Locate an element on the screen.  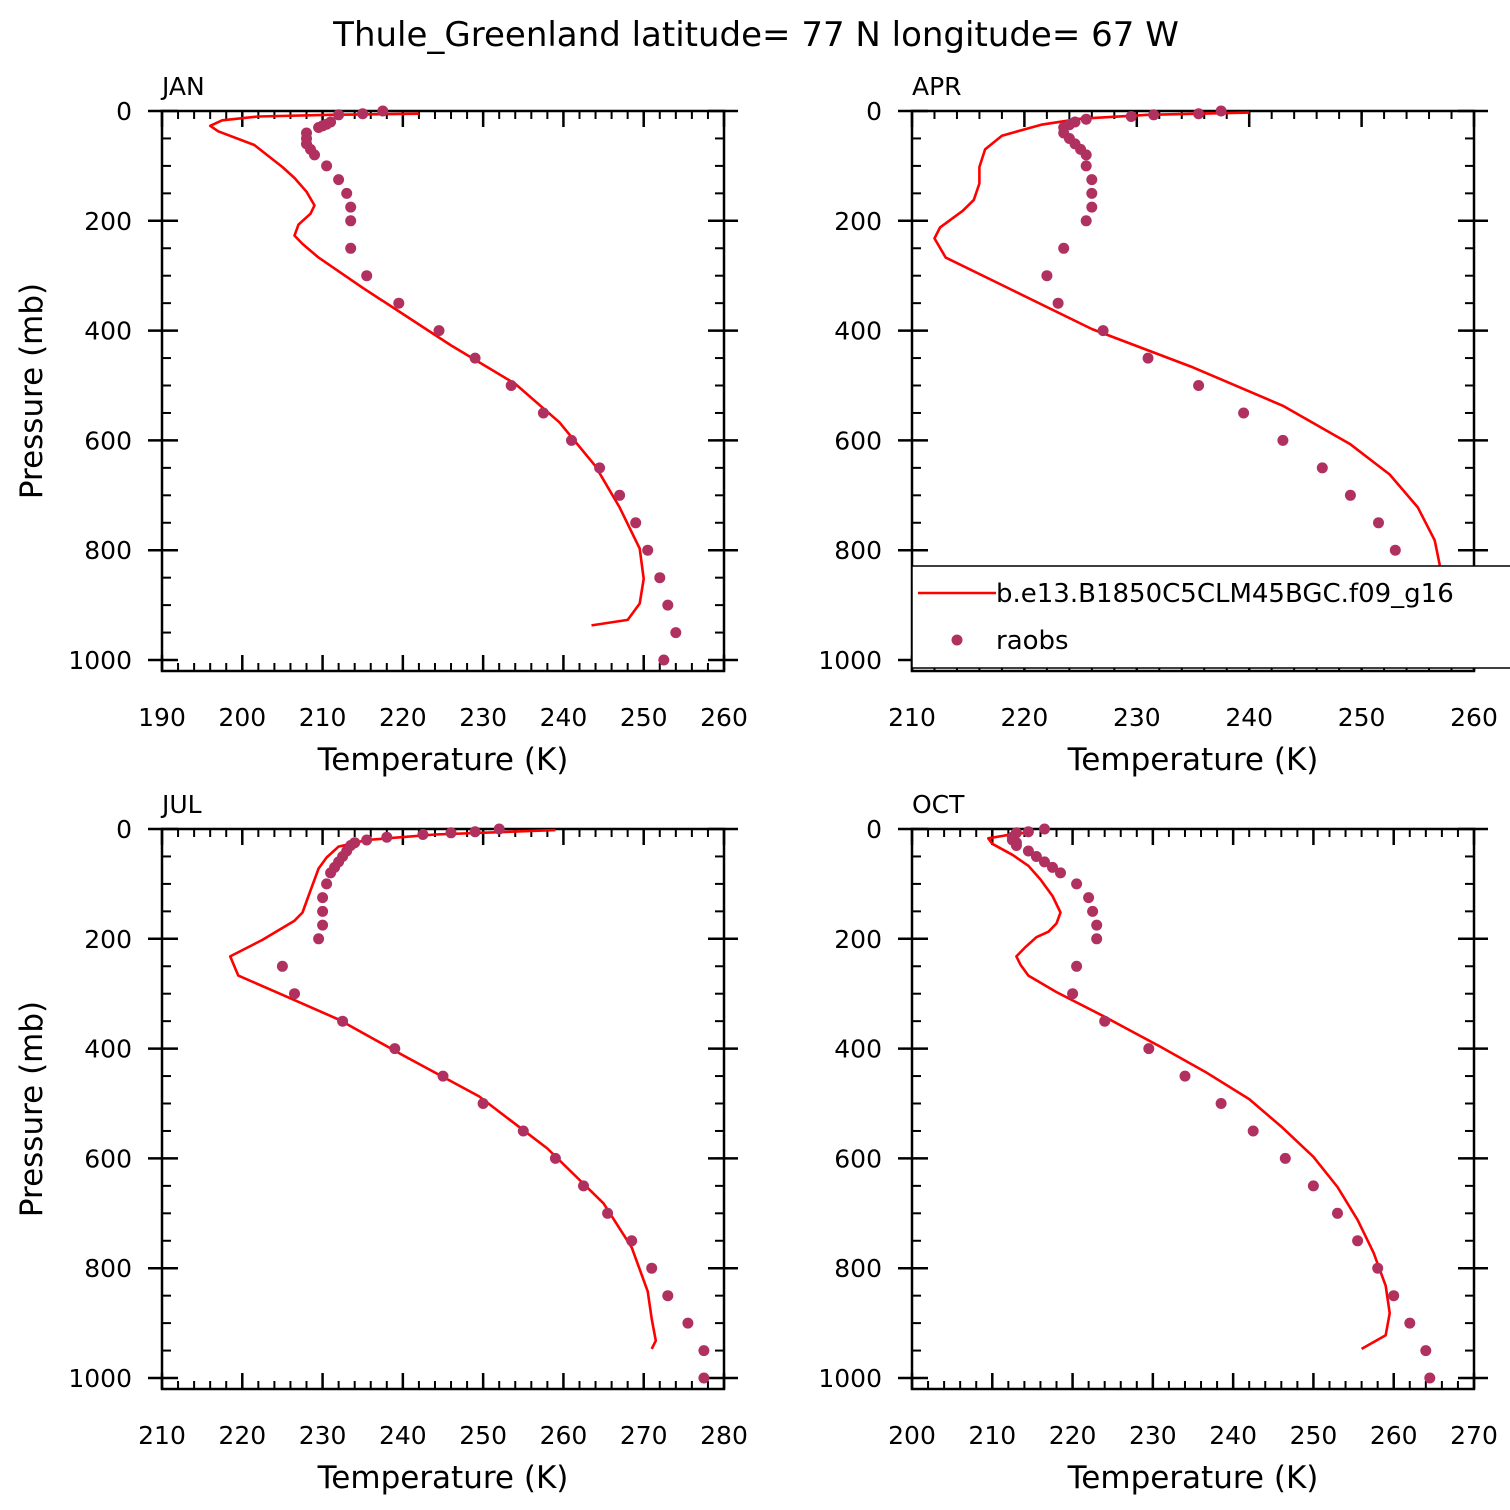
x-tick-label: 190 is located at coordinates (162, 717).